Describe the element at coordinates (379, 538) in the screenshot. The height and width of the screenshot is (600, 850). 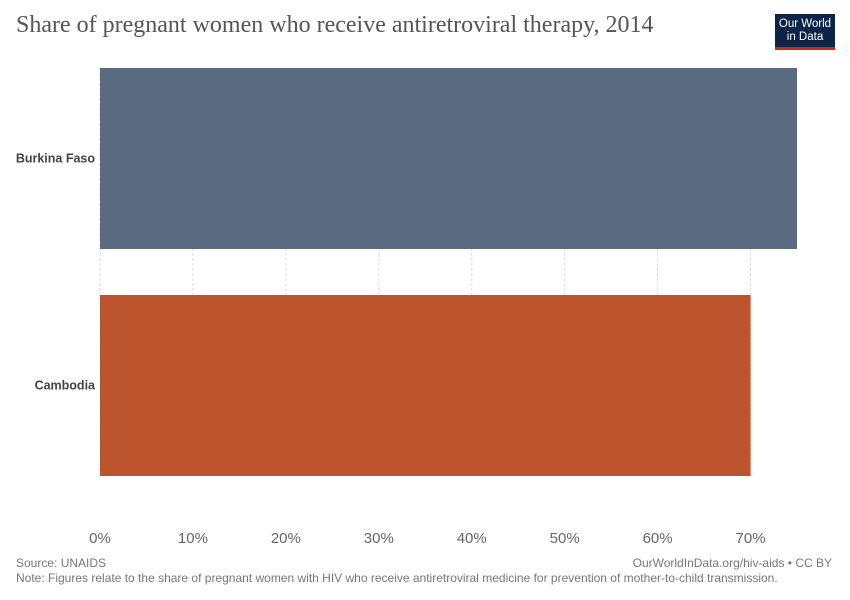
I see `x-tick-label: 30%` at that location.